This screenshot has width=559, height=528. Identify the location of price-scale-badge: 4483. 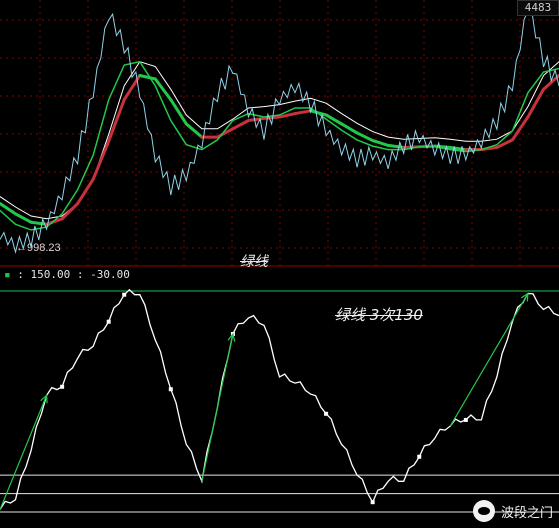
(538, 8).